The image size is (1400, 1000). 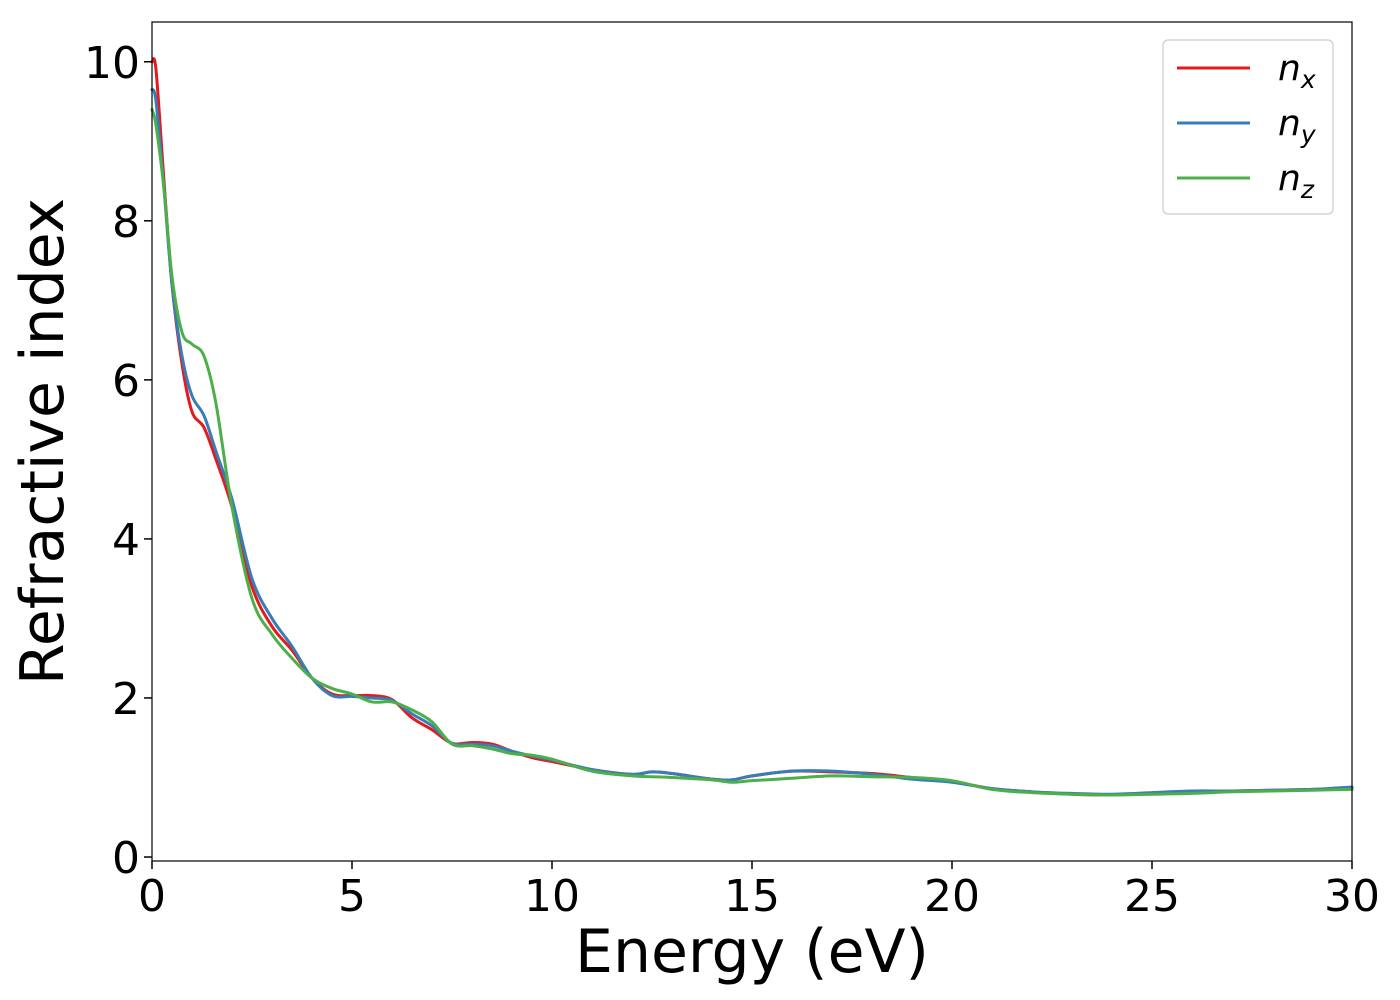 I want to click on x-tick-label: 25, so click(x=1152, y=896).